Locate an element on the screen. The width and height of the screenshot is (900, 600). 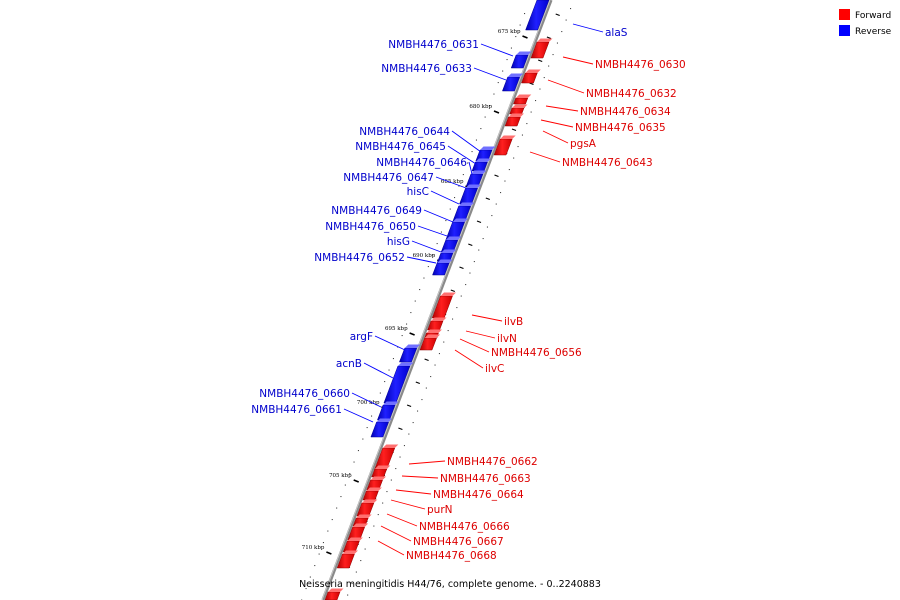
reverse-gene-label: NMBH4476_0660 is located at coordinates (304, 394).